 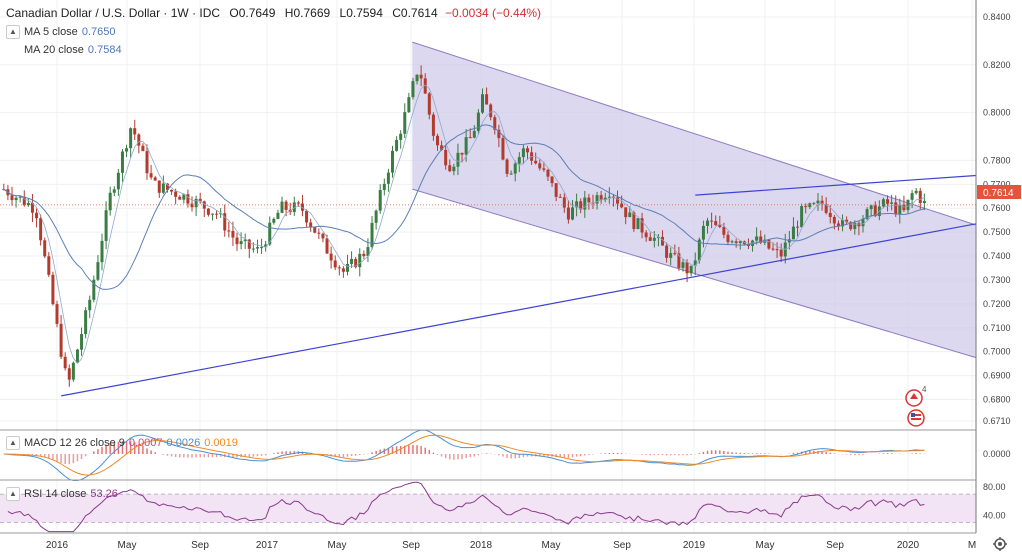 What do you see at coordinates (488, 508) in the screenshot?
I see `rsi-band` at bounding box center [488, 508].